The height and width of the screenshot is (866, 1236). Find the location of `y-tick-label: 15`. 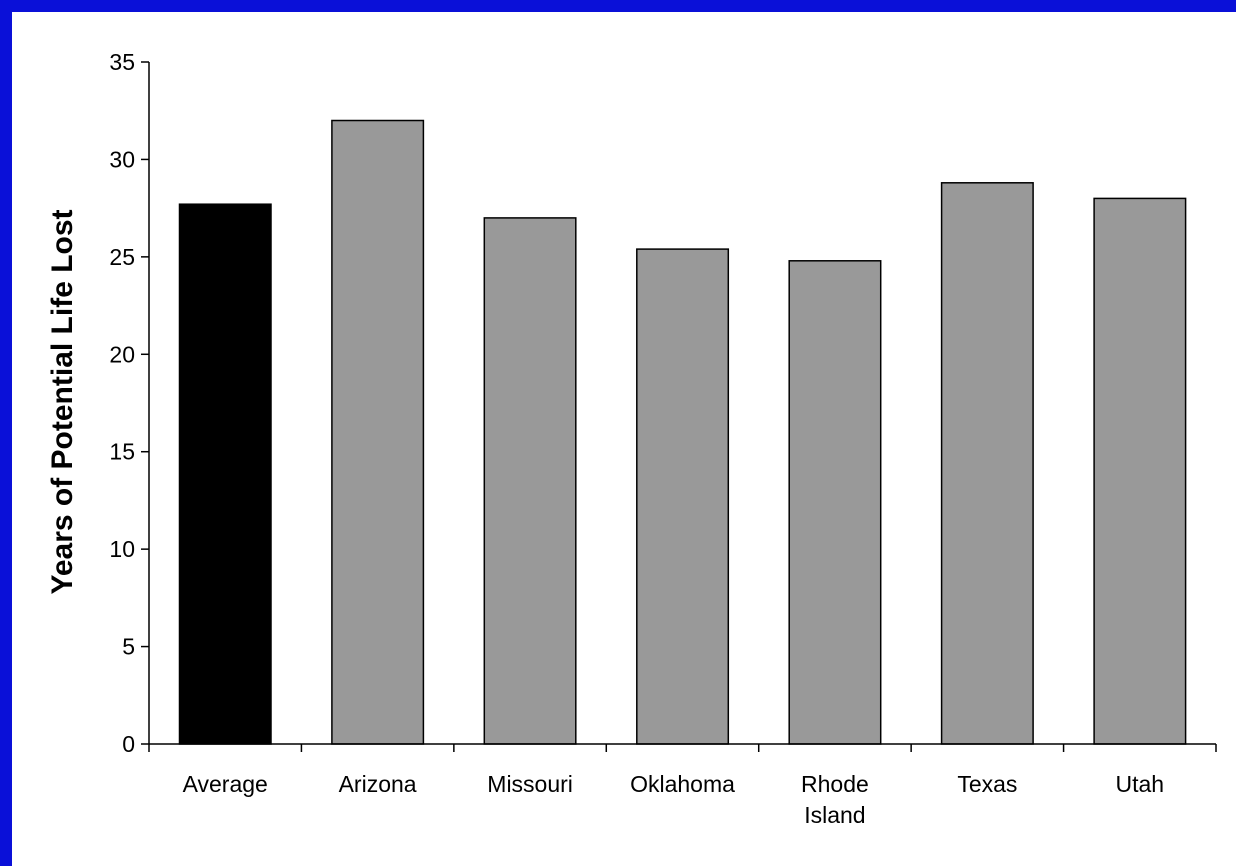

y-tick-label: 15 is located at coordinates (122, 452).